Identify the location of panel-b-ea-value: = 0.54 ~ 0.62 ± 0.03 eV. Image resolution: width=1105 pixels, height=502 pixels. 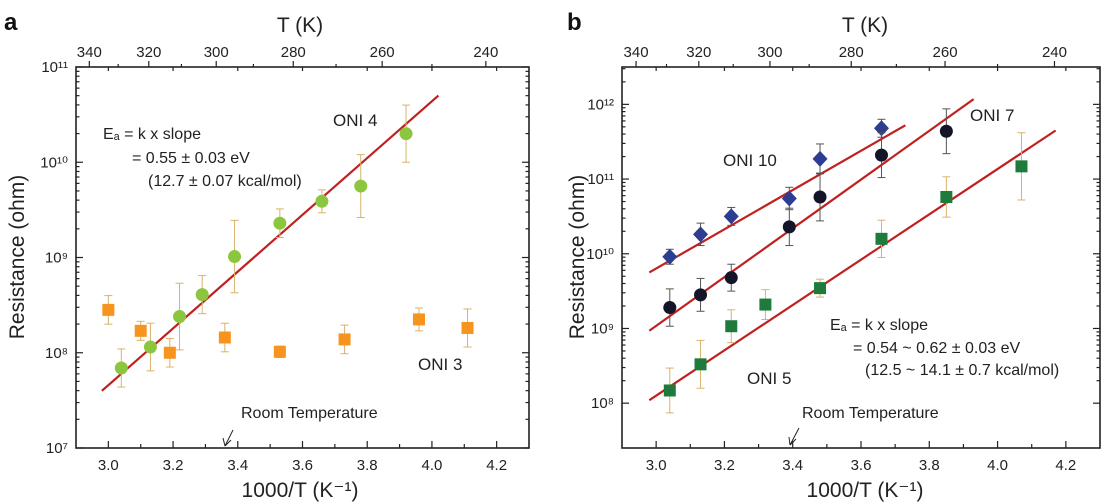
(936, 348).